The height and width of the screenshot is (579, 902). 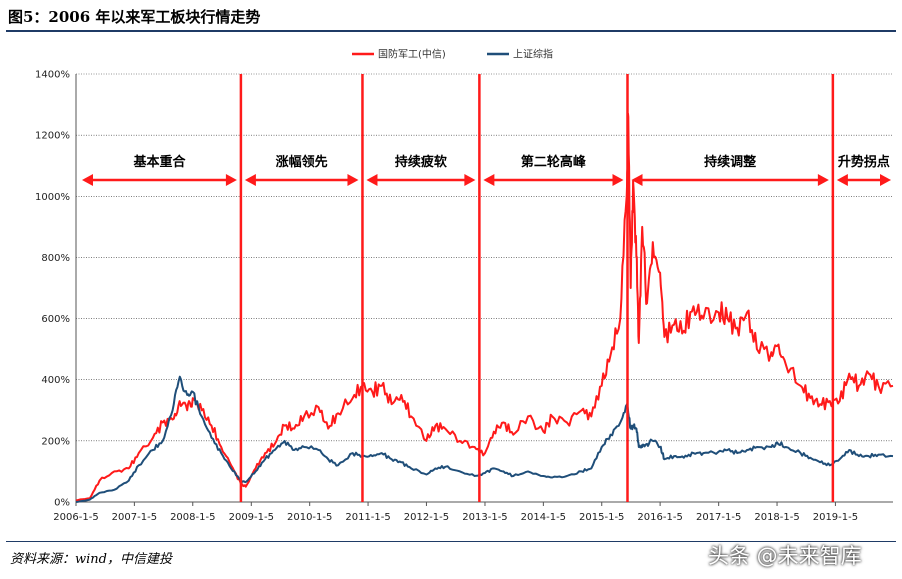 I want to click on y-tick-label: 0%, so click(x=62, y=503).